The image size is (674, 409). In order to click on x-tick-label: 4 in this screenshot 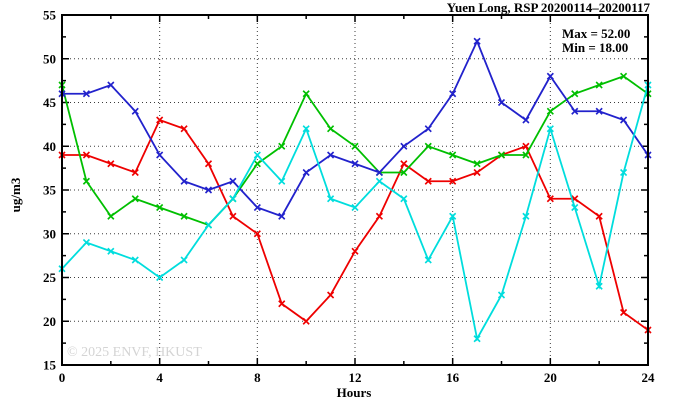, I will do `click(159, 377)`.